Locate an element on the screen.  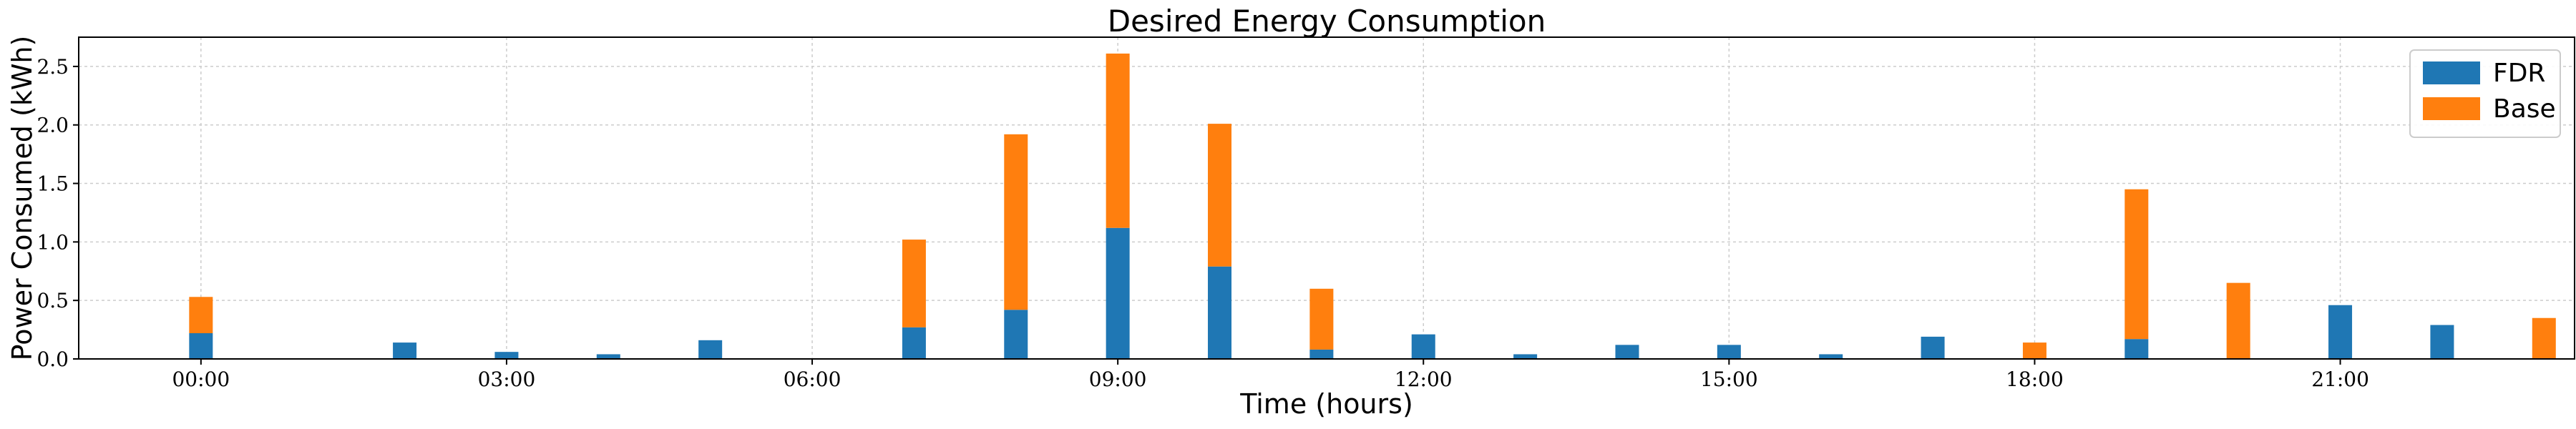
x-tick-label: 09:00 is located at coordinates (1118, 379).